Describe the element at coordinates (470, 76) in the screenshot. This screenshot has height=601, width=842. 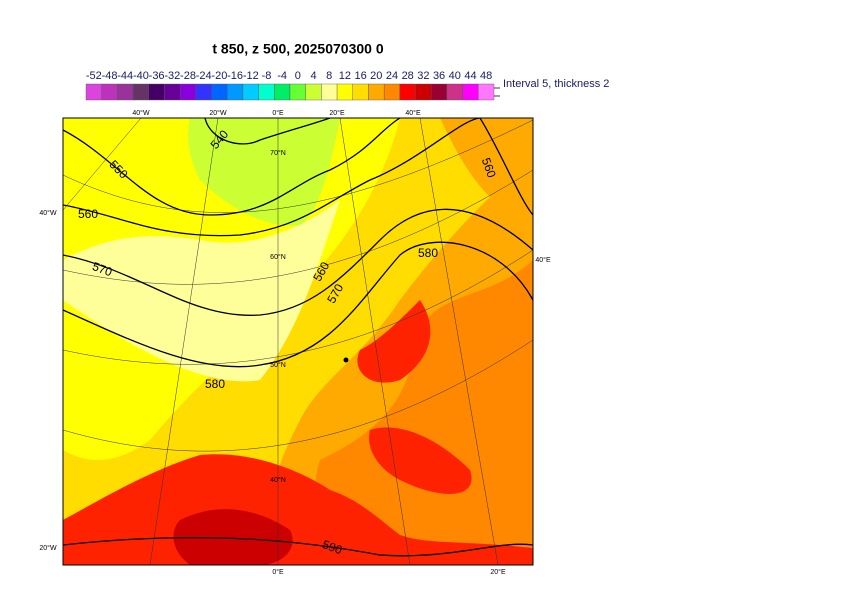
I see `colorbar-label: 44` at that location.